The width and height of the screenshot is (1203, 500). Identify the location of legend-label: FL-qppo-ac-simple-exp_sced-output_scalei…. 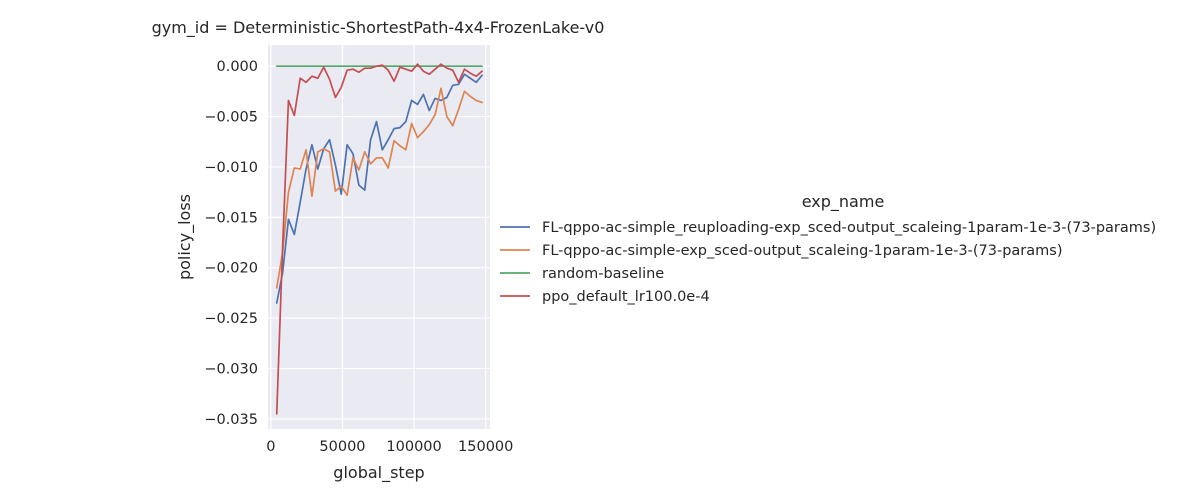
(802, 251).